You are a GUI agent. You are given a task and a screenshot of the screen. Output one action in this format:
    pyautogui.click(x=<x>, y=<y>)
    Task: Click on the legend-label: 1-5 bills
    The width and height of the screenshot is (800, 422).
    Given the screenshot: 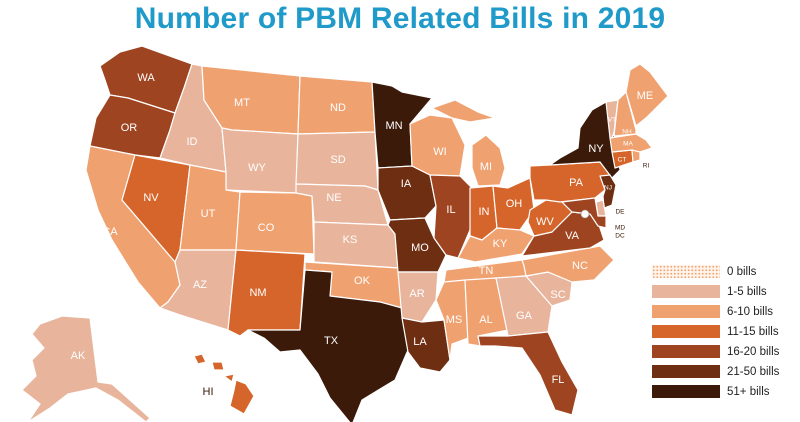 What is the action you would take?
    pyautogui.click(x=747, y=291)
    